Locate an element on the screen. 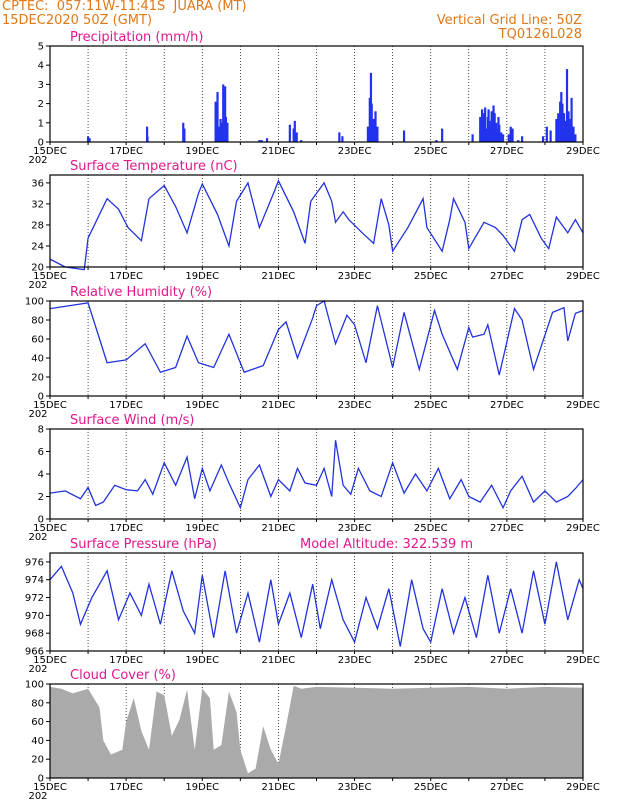  y-tick-label: 974 is located at coordinates (34, 580).